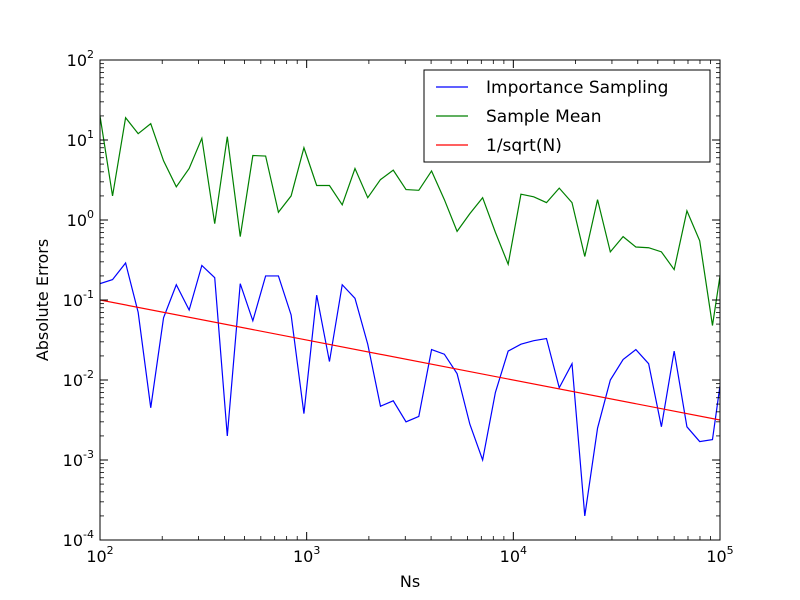 The image size is (800, 600). I want to click on x-axis-label: Ns, so click(410, 581).